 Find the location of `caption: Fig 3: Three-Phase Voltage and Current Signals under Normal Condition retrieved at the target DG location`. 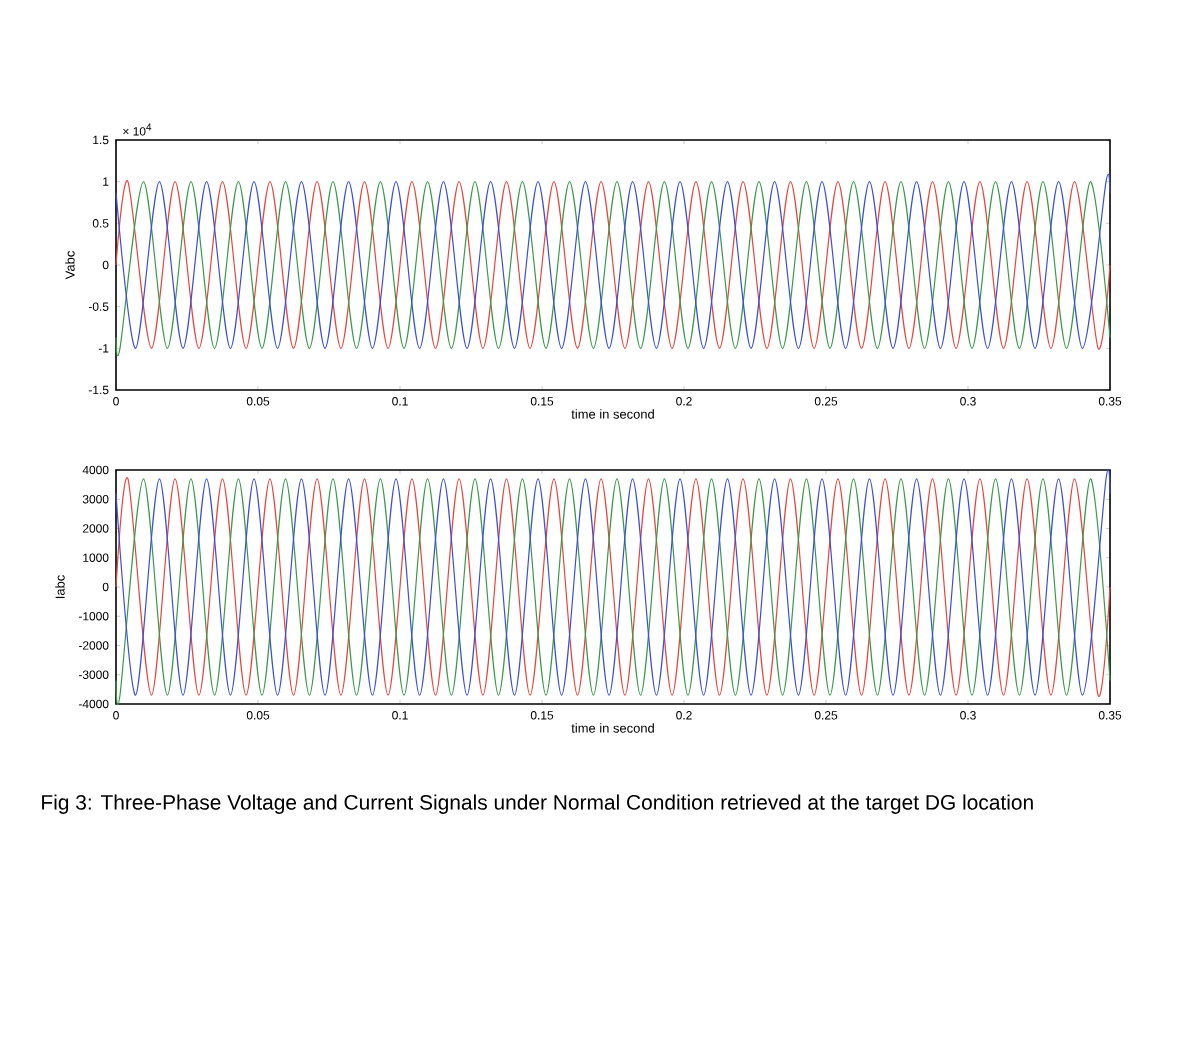

caption: Fig 3: Three-Phase Voltage and Current Signals under Normal Condition retrieved at the target DG location is located at coordinates (537, 804).